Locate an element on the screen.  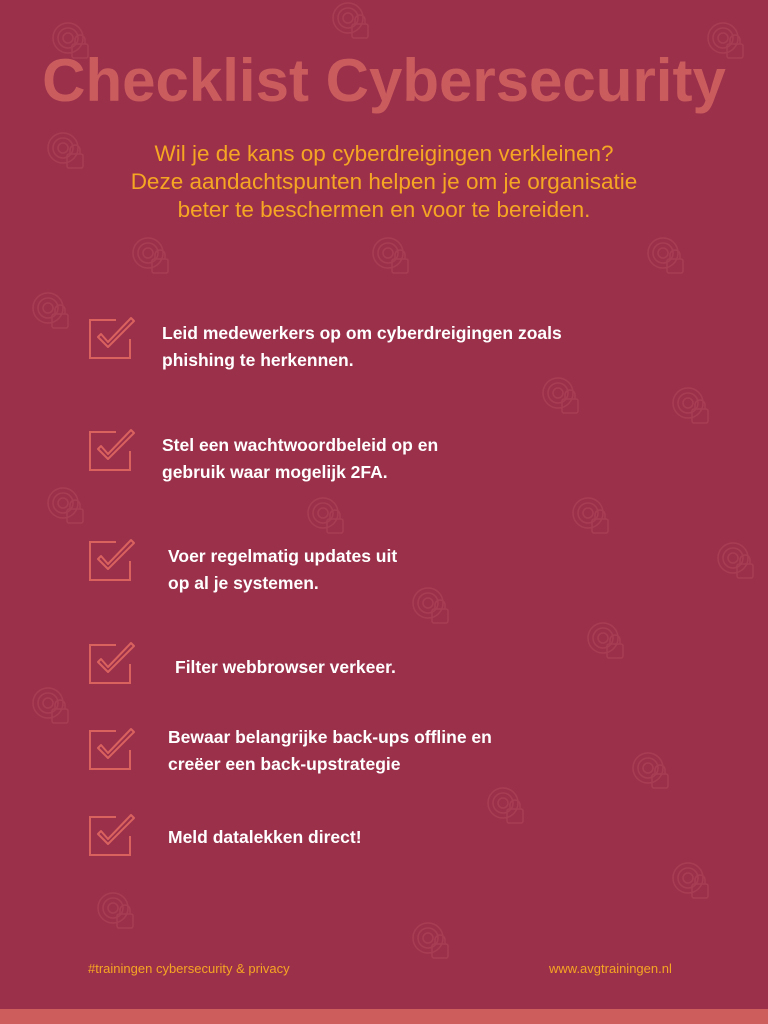
item-line: gebruik waar mogelijk 2FA. is located at coordinates (275, 472).